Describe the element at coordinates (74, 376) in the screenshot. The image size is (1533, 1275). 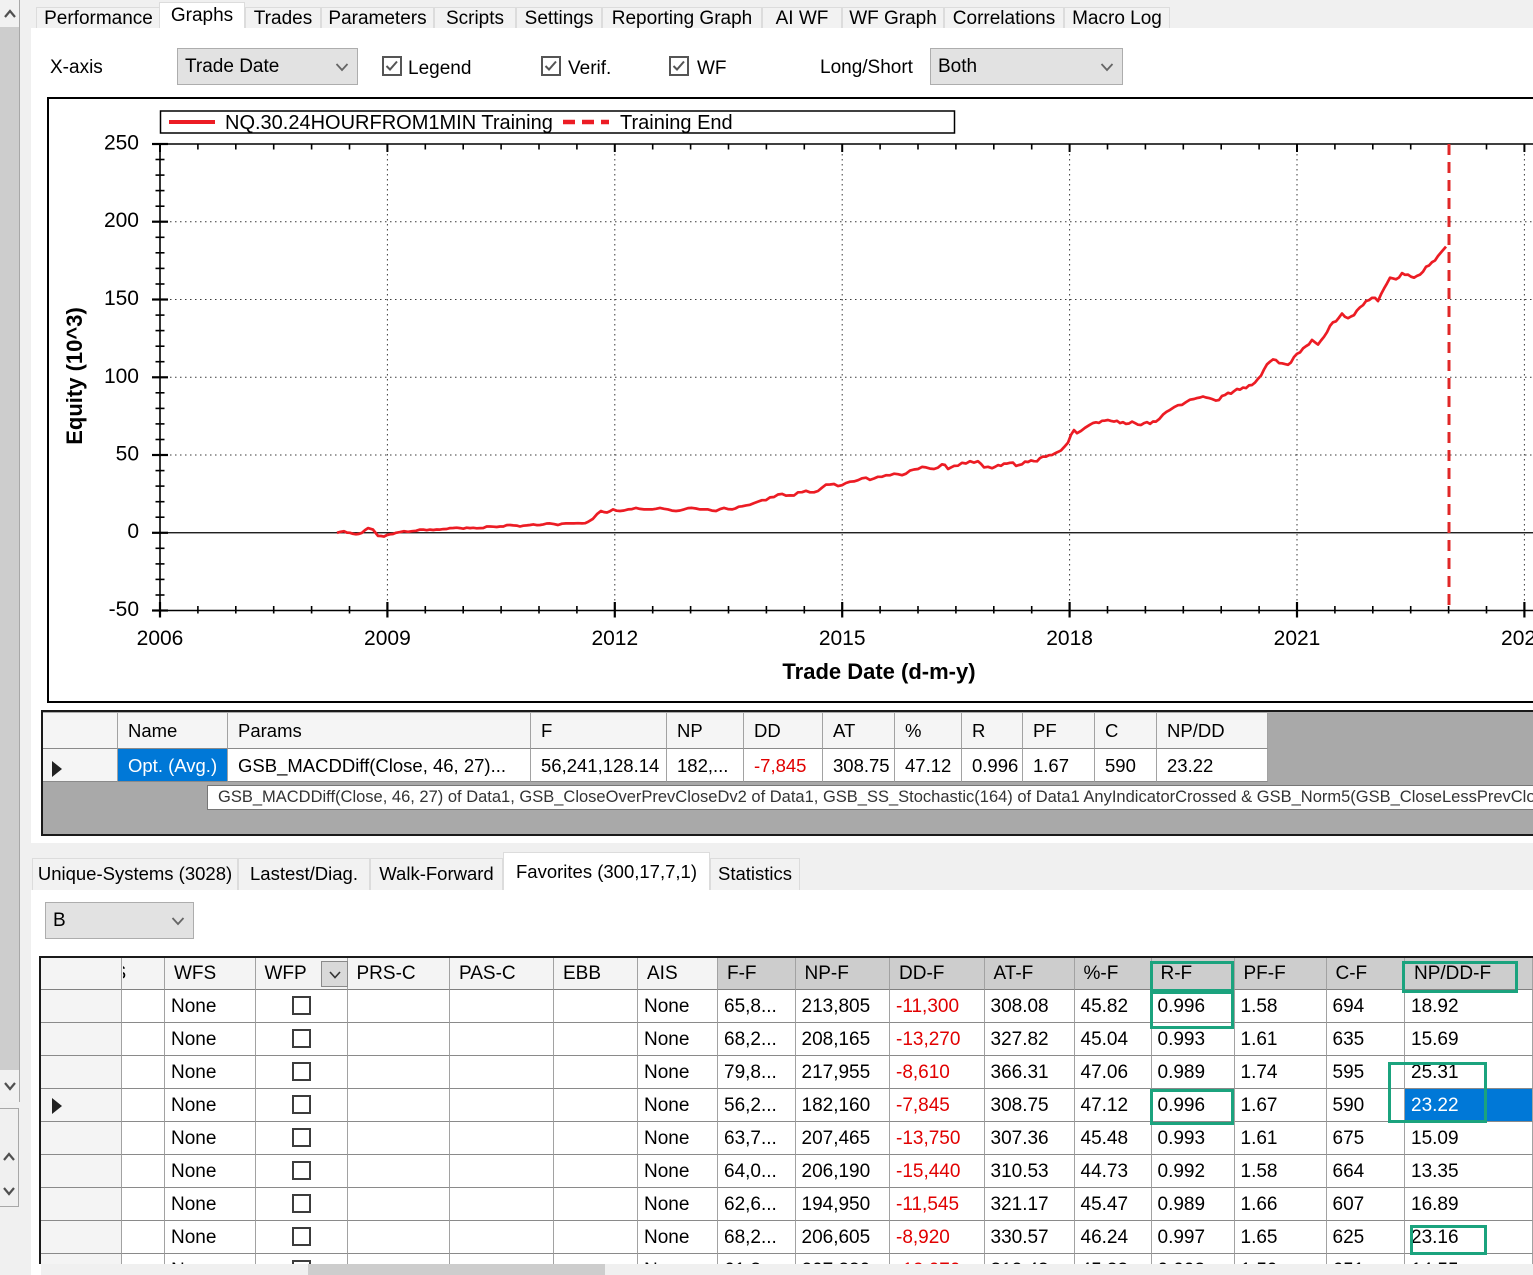
I see `svg-text: Equity (10^3)` at that location.